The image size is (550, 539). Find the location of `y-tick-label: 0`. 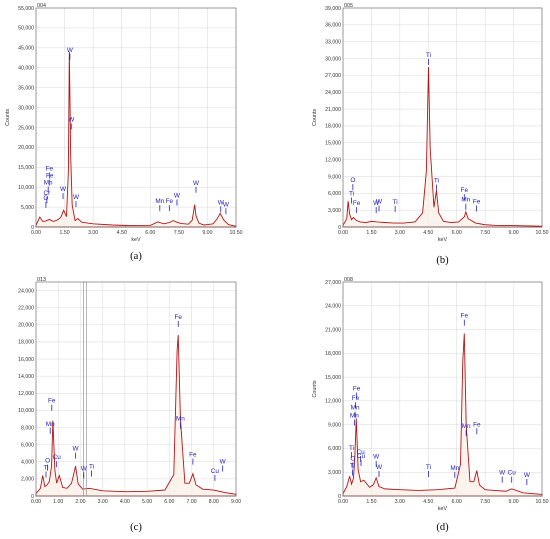

y-tick-label: 0 is located at coordinates (339, 497).